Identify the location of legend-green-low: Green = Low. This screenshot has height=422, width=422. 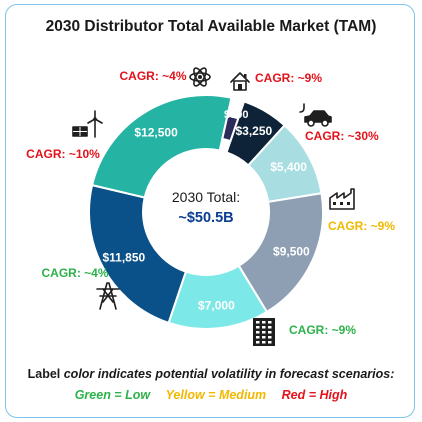
(112, 395).